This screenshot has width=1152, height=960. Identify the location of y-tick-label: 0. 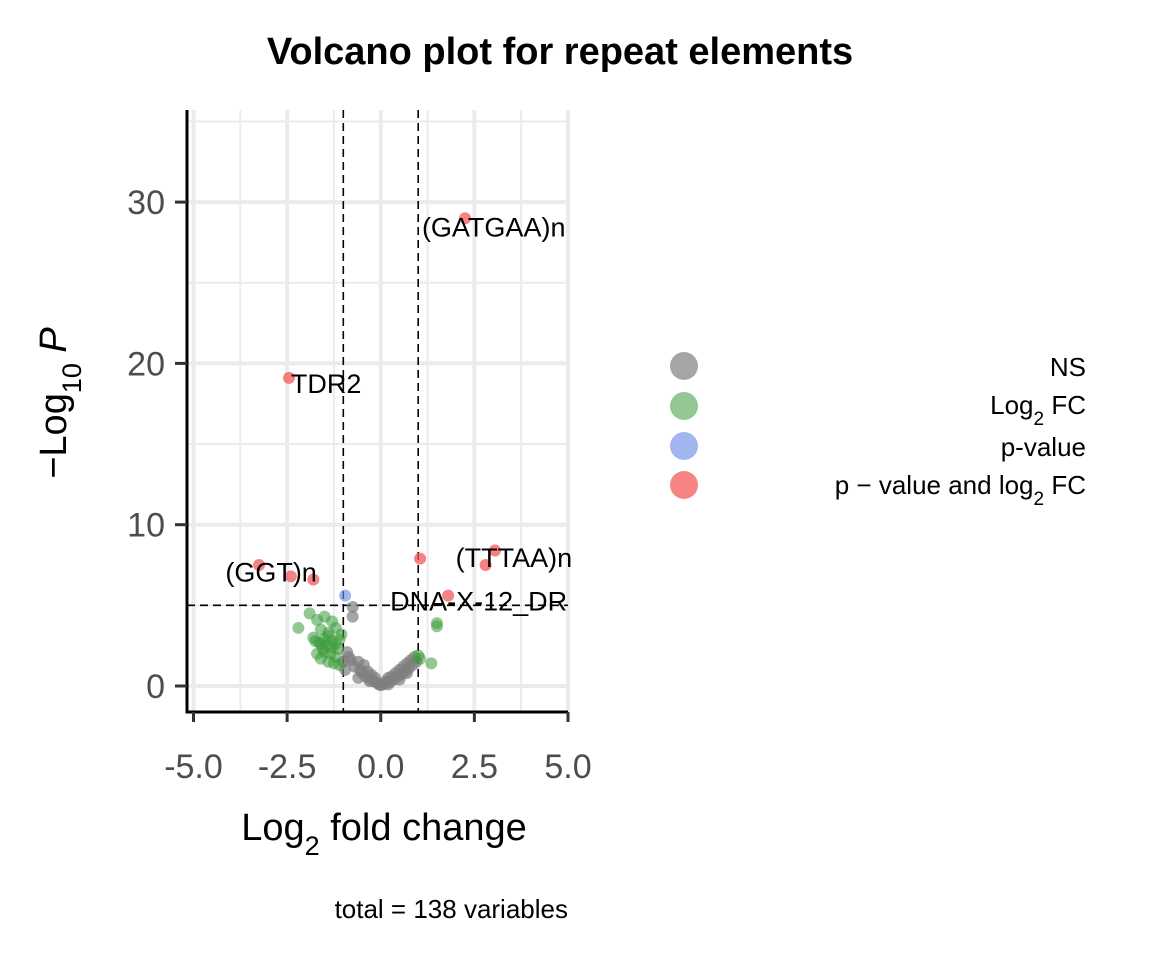
(155, 687).